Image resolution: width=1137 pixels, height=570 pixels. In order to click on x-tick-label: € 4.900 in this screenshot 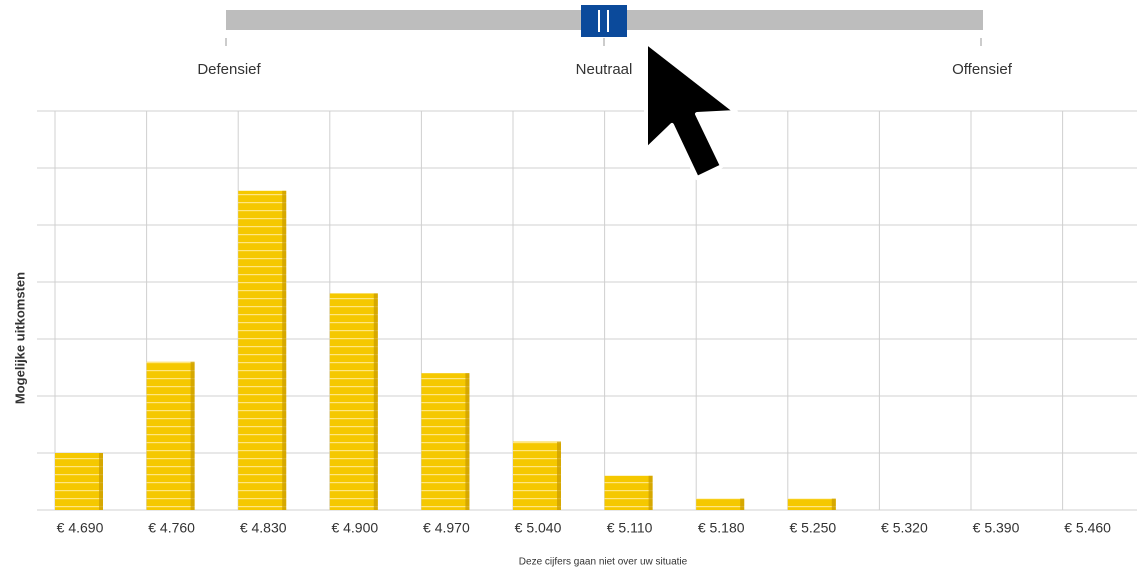, I will do `click(354, 528)`.